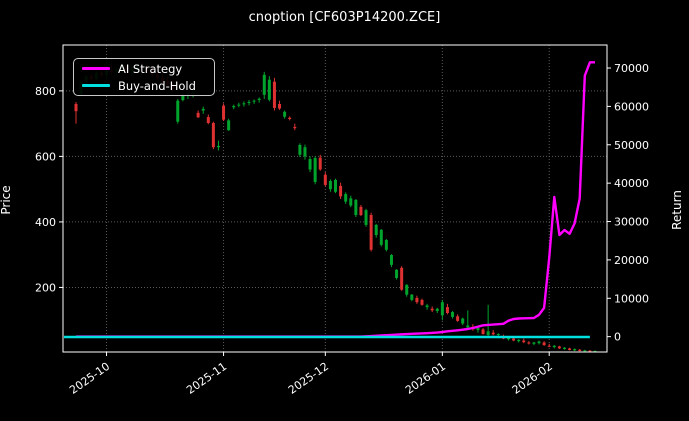 This screenshot has width=689, height=421. I want to click on y-tick-label-right: 70000, so click(631, 68).